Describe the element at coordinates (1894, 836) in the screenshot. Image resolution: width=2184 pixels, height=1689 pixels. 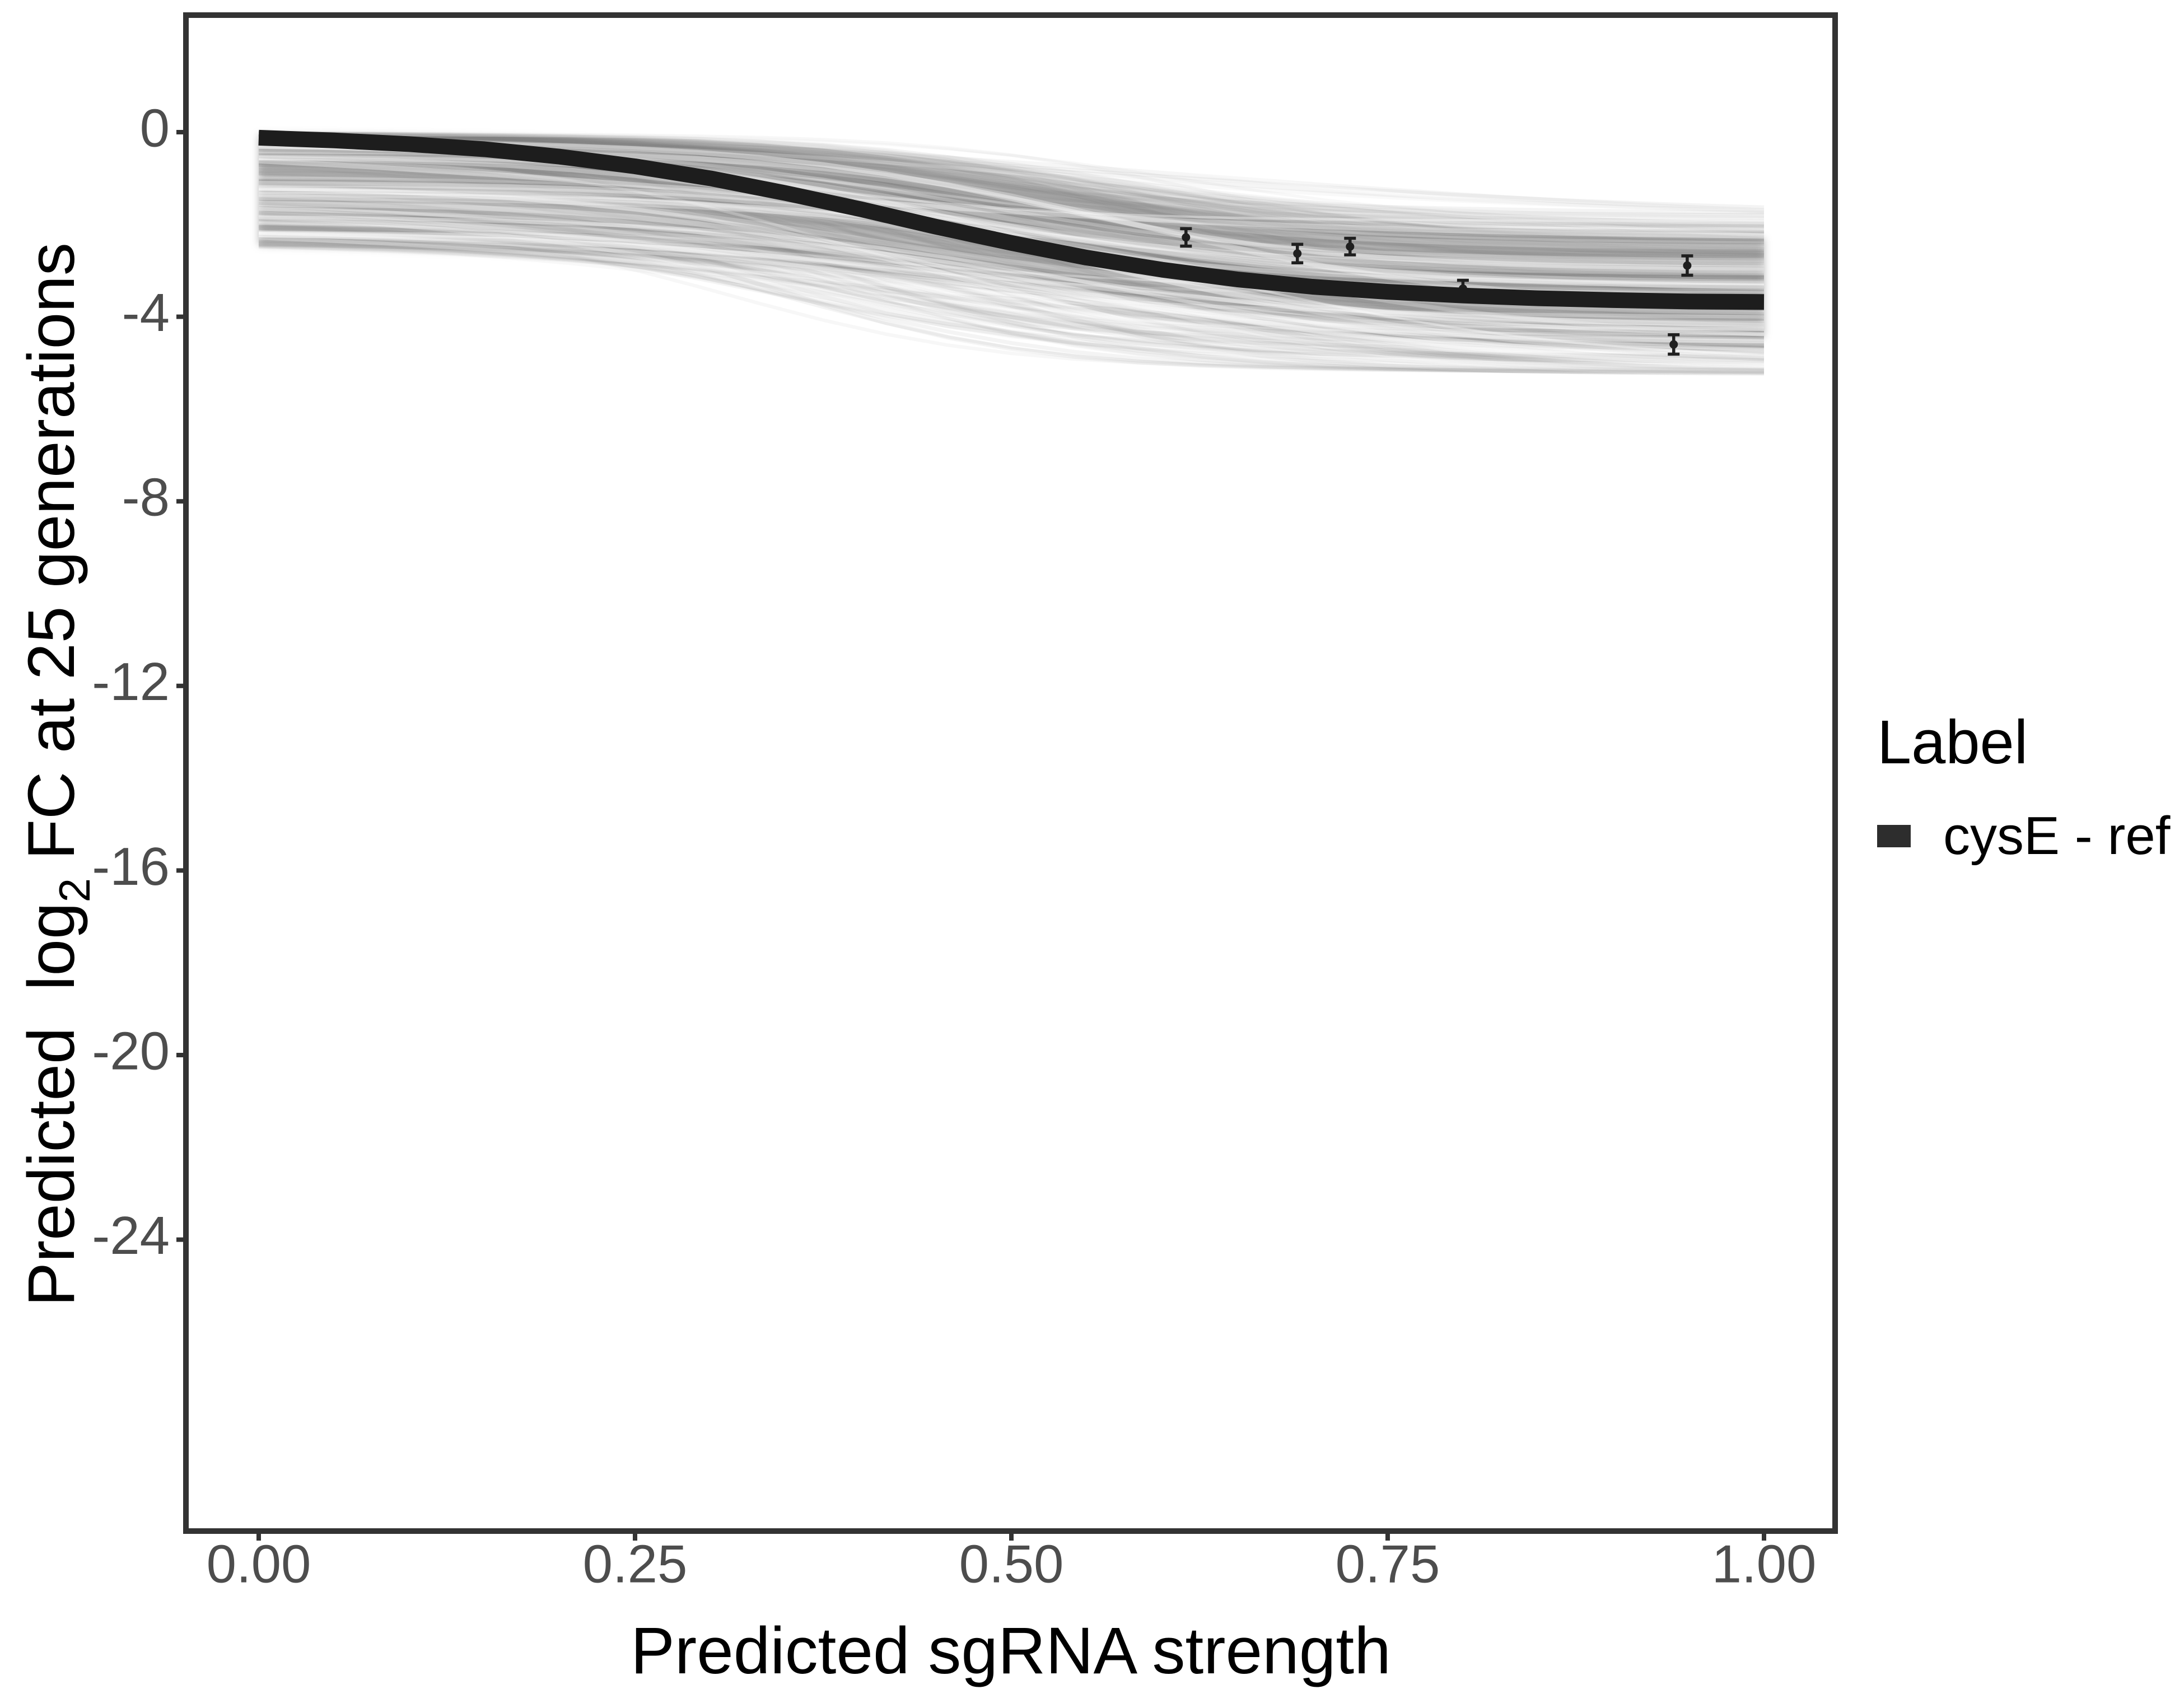
I see `legend-line-swatch` at that location.